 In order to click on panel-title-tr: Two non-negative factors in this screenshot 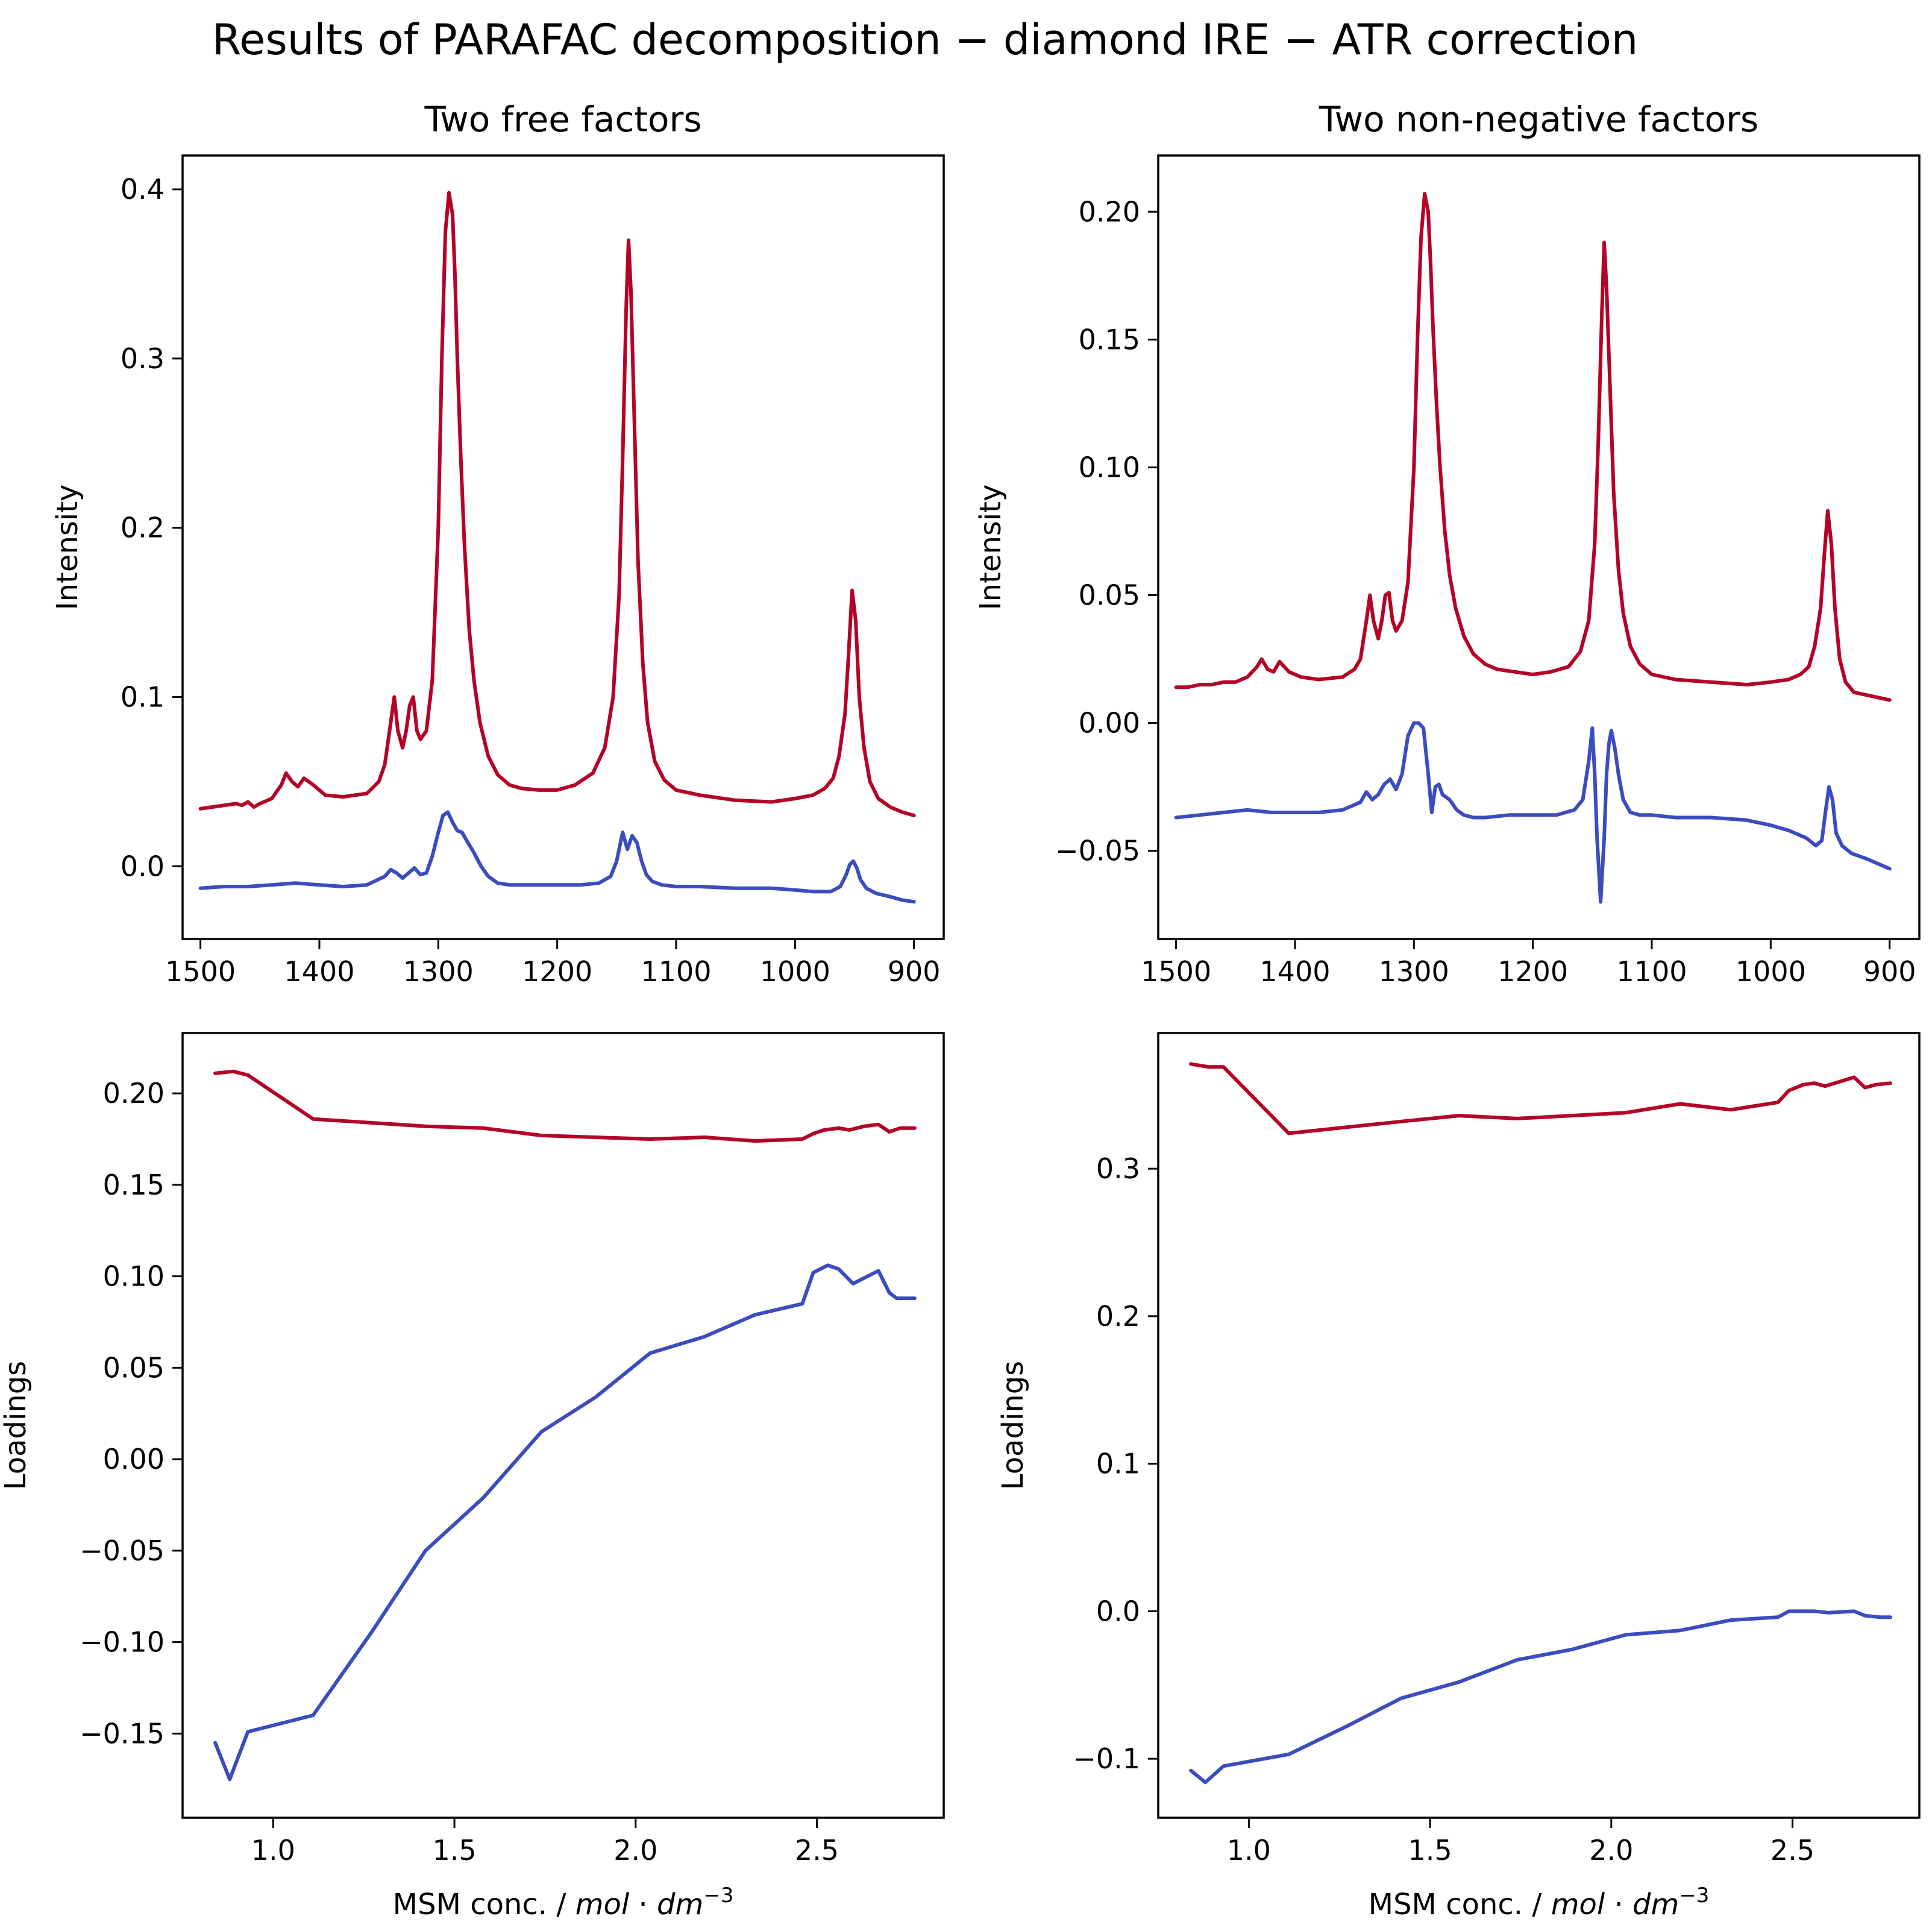, I will do `click(1538, 119)`.